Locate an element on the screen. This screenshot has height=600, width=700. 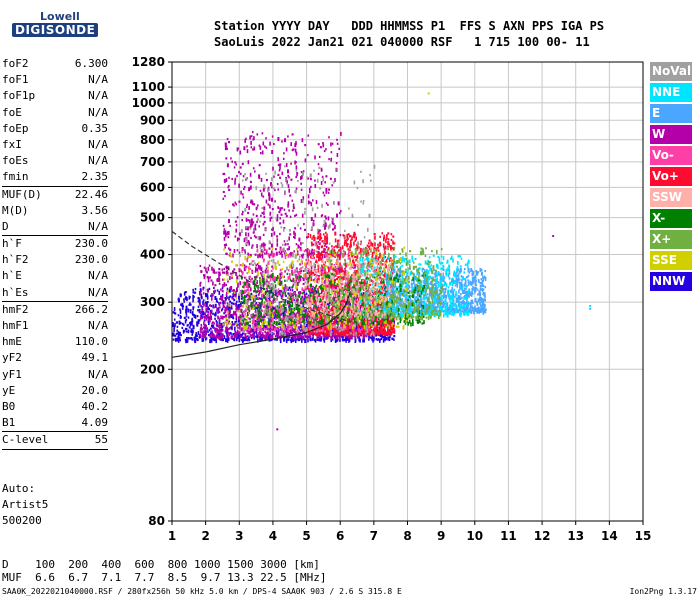
param-row: MUF(D) 22.46 is located at coordinates (55, 194).